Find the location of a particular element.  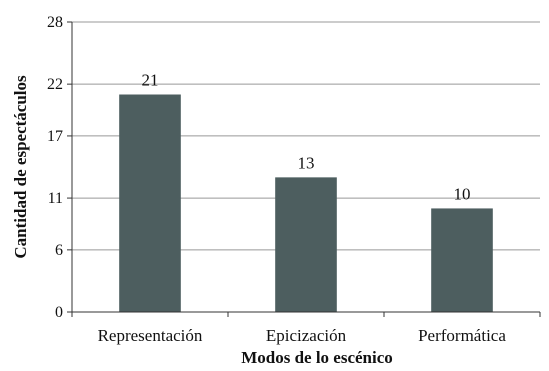

data-label: 21 is located at coordinates (150, 80).